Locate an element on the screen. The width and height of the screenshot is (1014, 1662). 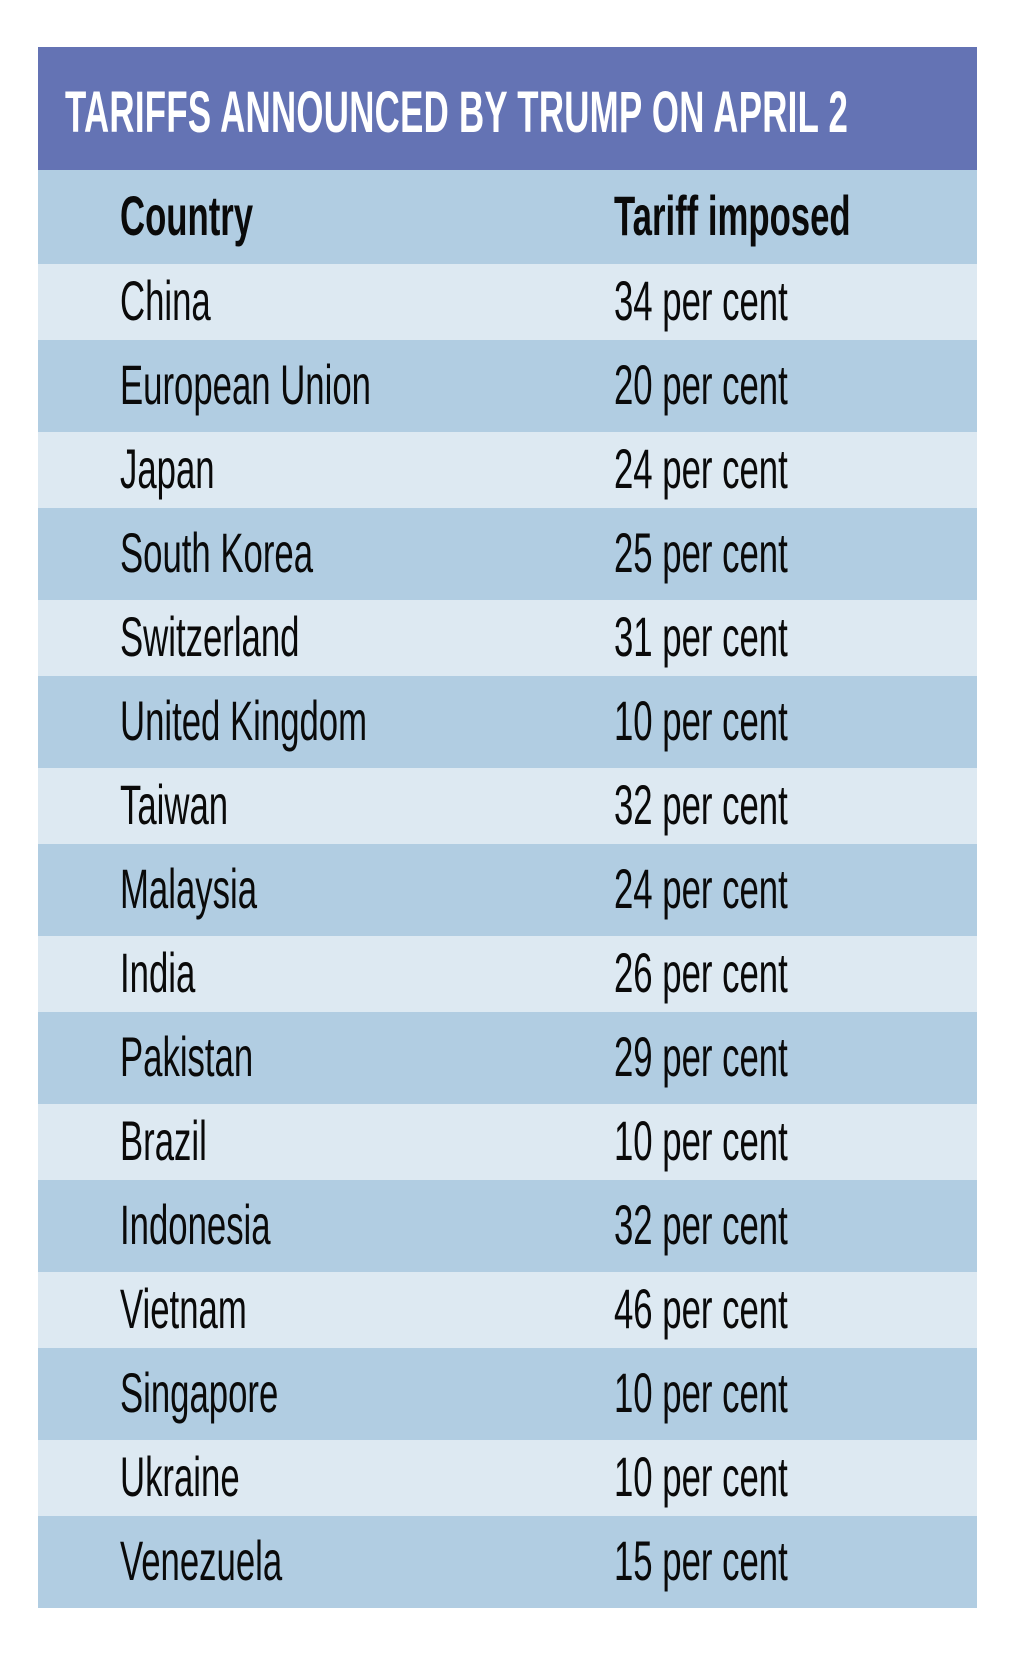
tariff-cell: 46 per cent is located at coordinates (701, 1308).